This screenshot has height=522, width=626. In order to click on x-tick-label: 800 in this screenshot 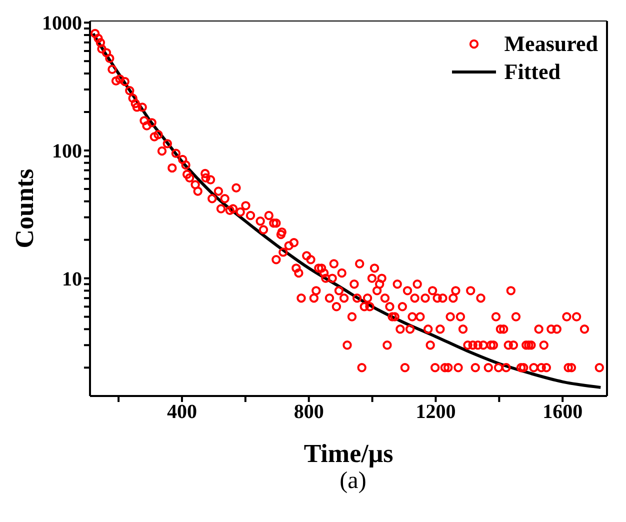, I will do `click(309, 412)`.